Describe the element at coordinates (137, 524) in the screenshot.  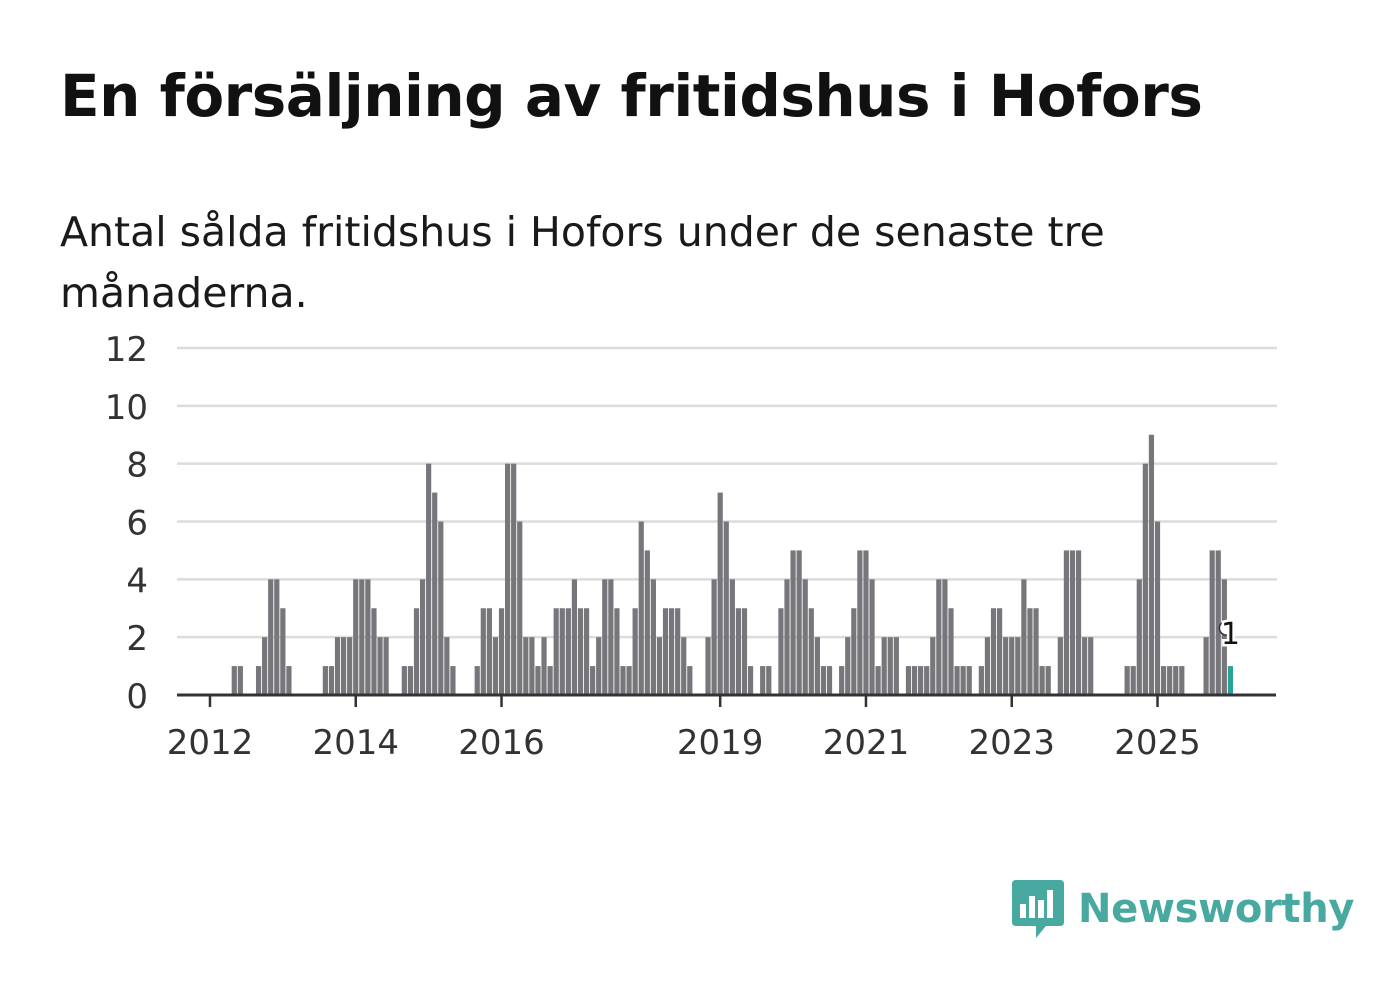
I see `y-tick-label: 6` at that location.